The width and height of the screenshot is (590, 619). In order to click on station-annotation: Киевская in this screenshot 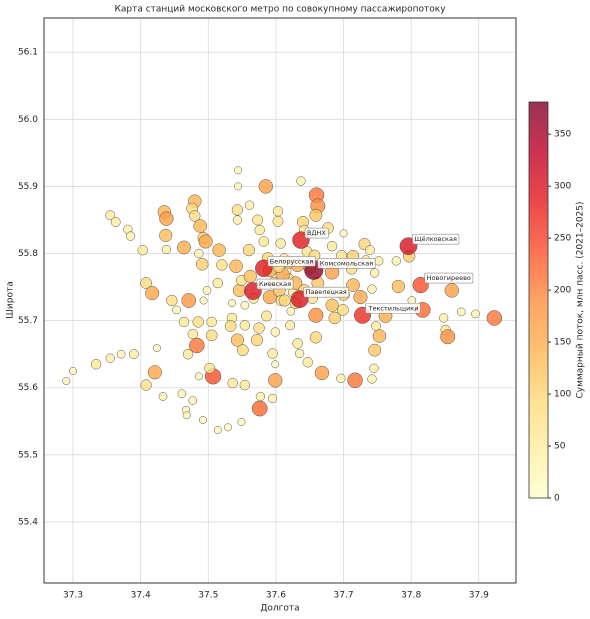, I will do `click(275, 284)`.